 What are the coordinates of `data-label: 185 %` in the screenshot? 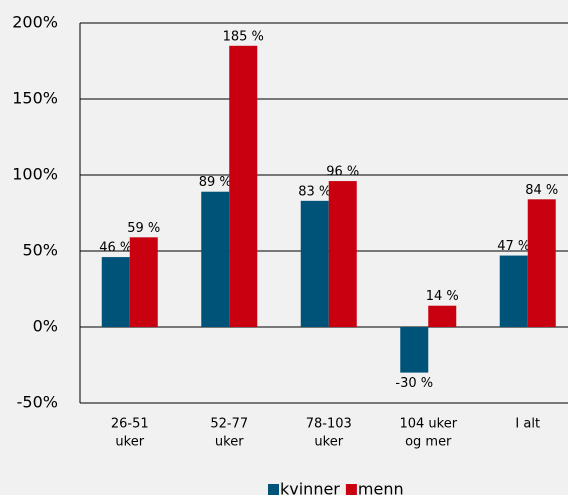 It's located at (243, 36).